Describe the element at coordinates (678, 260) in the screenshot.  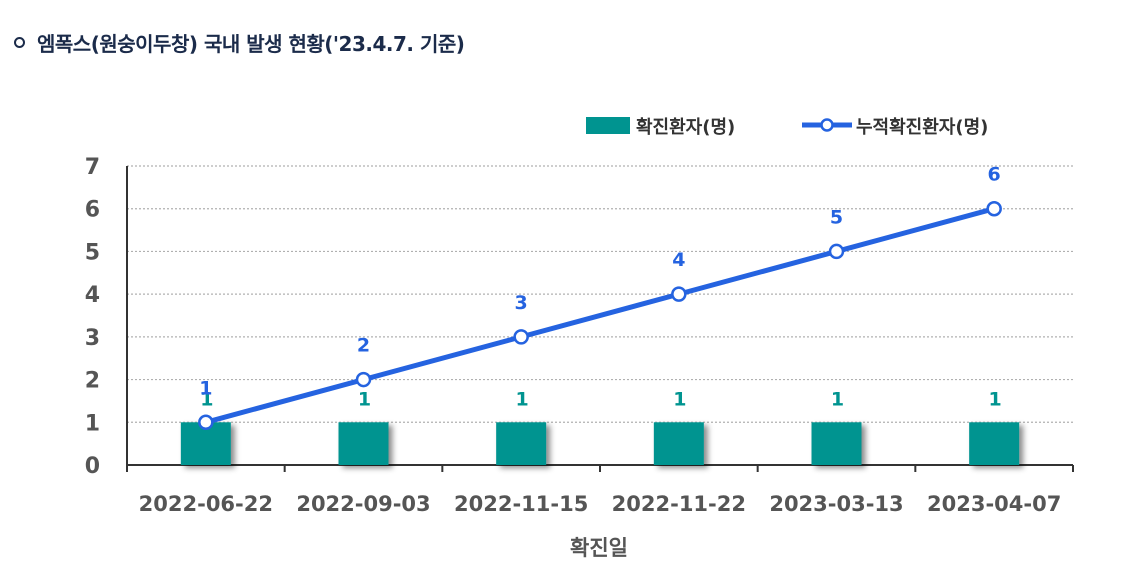
I see `line-value-label: 4` at that location.